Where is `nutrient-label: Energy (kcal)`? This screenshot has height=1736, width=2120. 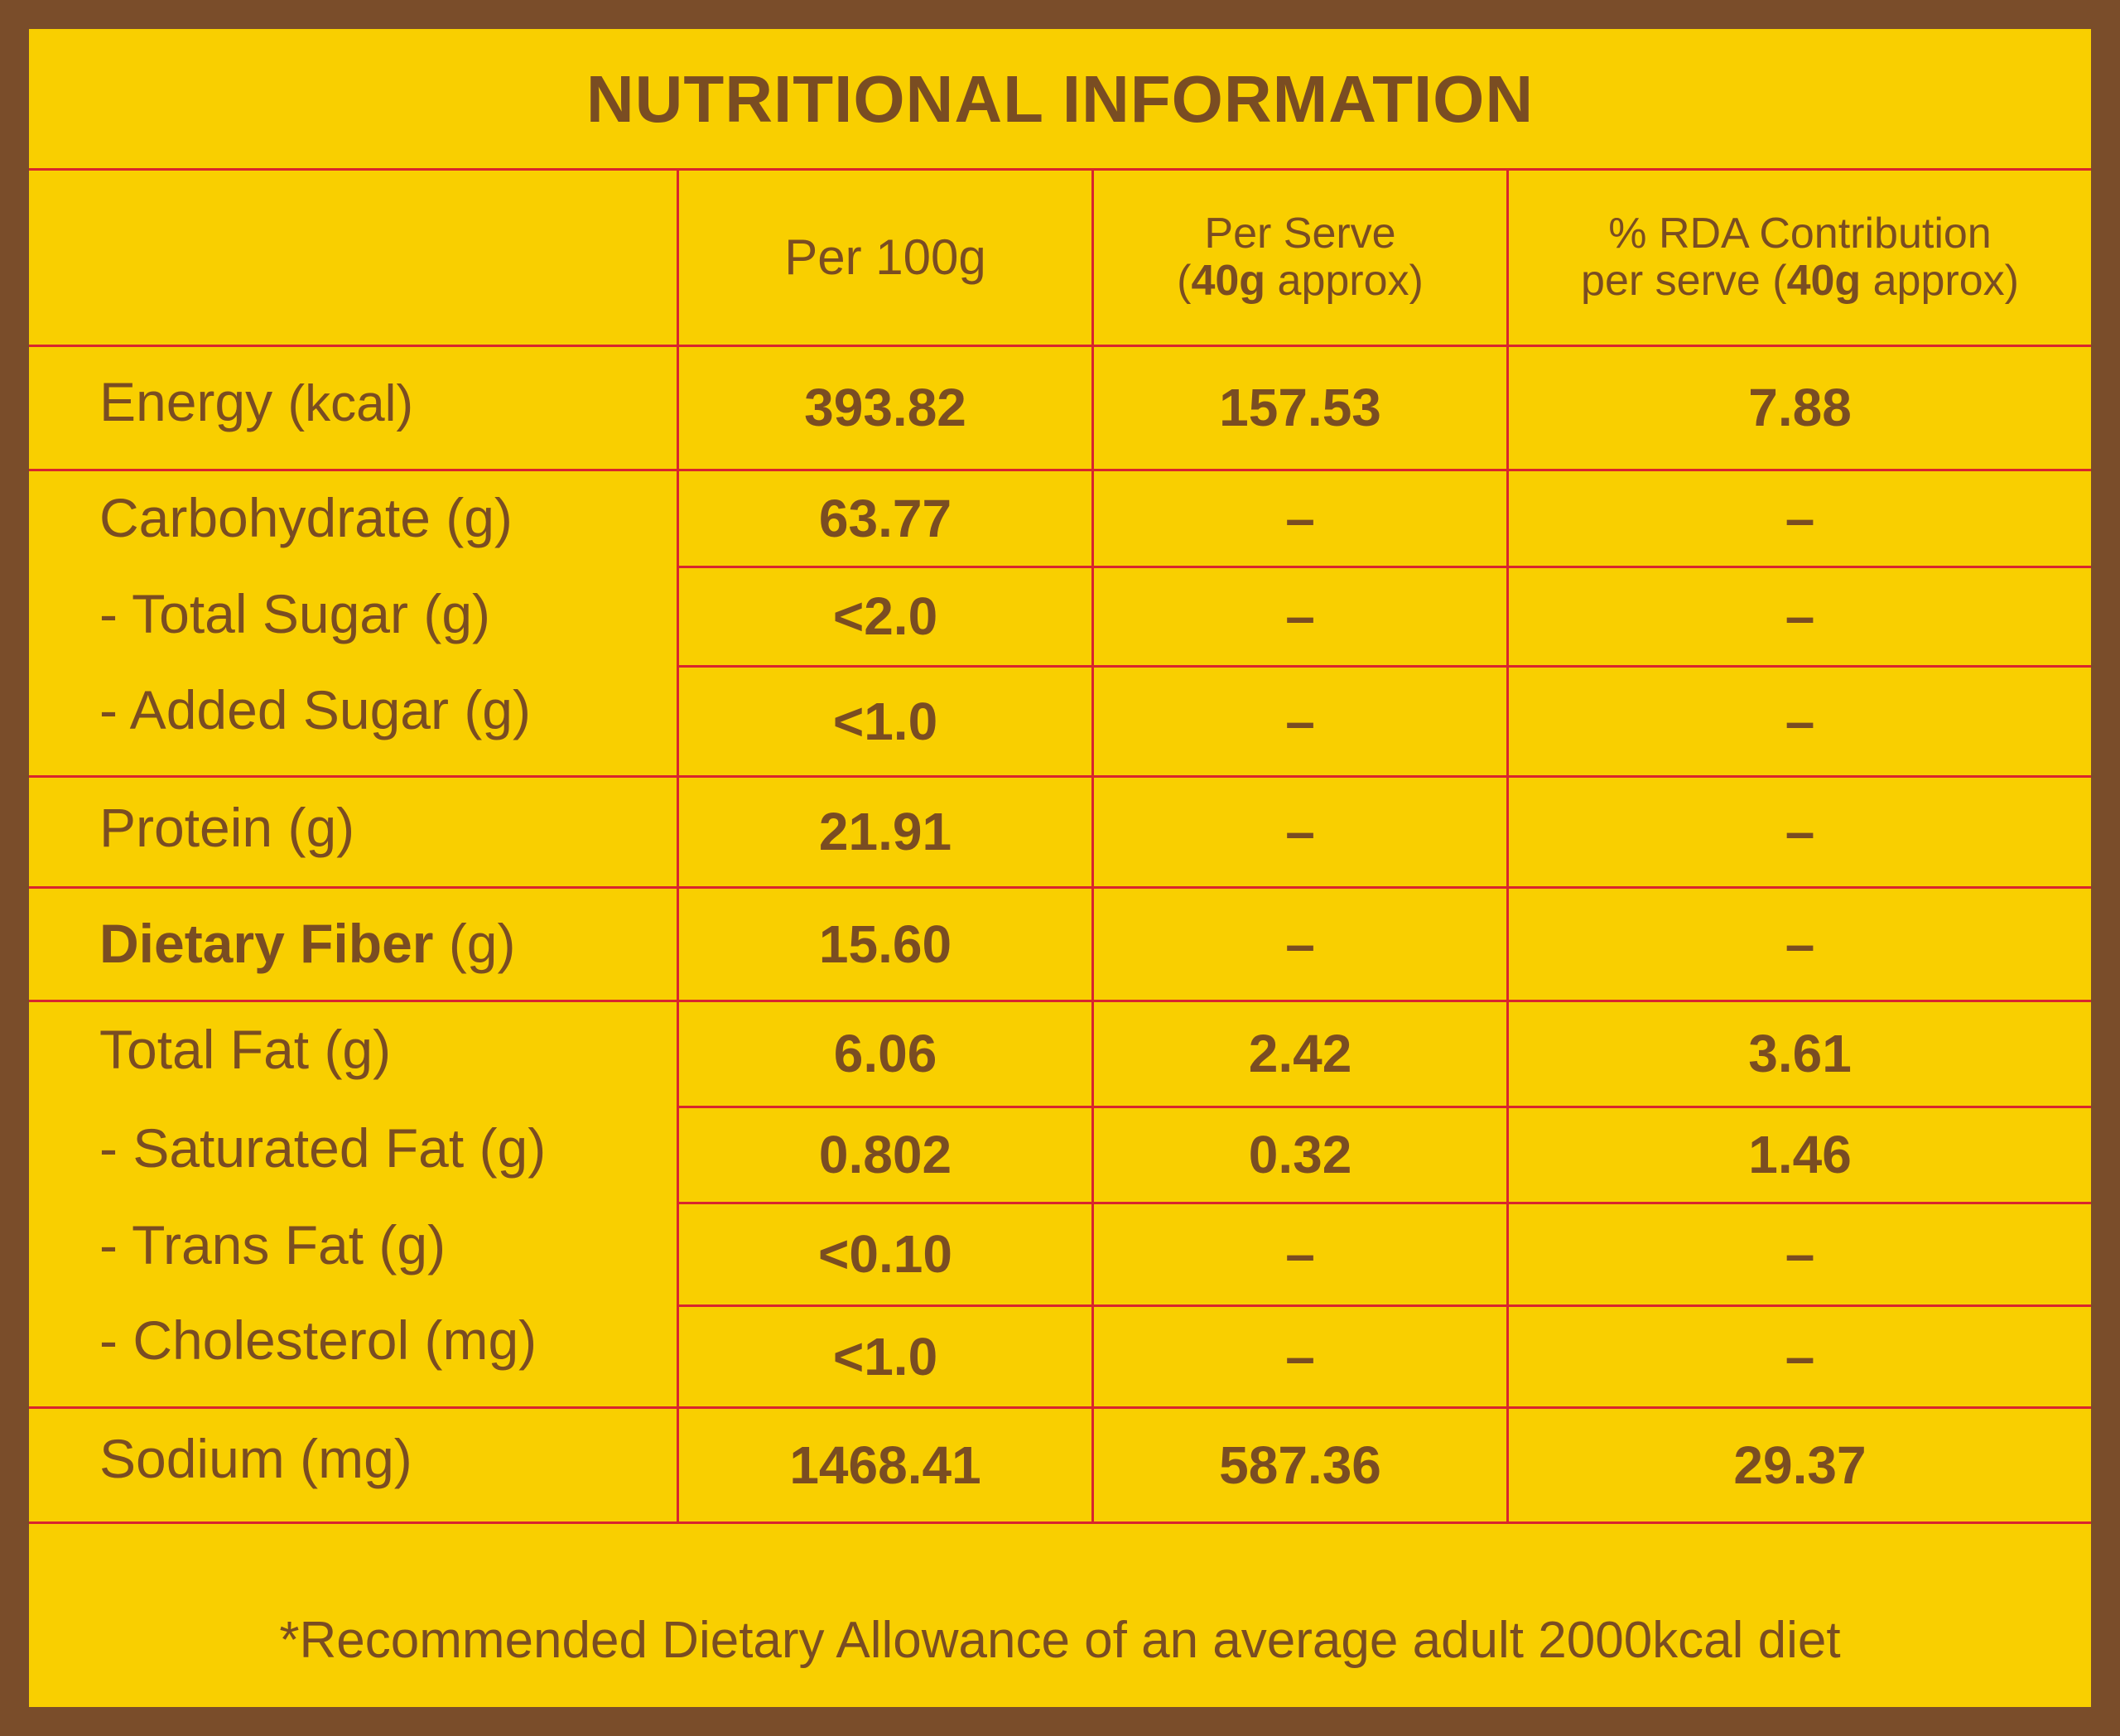 nutrient-label: Energy (kcal) is located at coordinates (256, 402).